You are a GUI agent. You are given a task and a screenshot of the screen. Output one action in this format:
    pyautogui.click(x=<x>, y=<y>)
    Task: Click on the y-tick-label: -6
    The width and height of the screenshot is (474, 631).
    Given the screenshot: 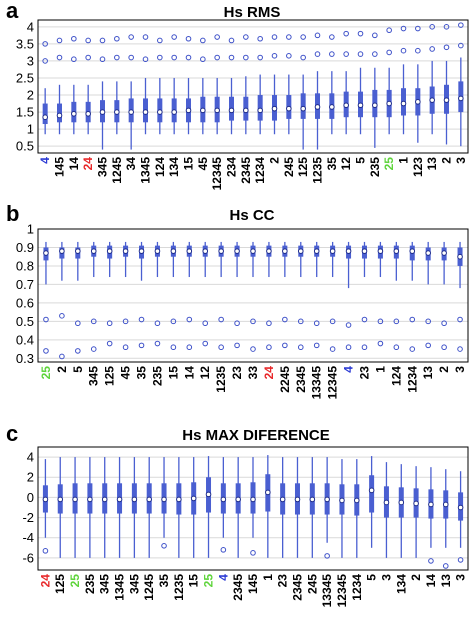 What is the action you would take?
    pyautogui.click(x=28, y=557)
    